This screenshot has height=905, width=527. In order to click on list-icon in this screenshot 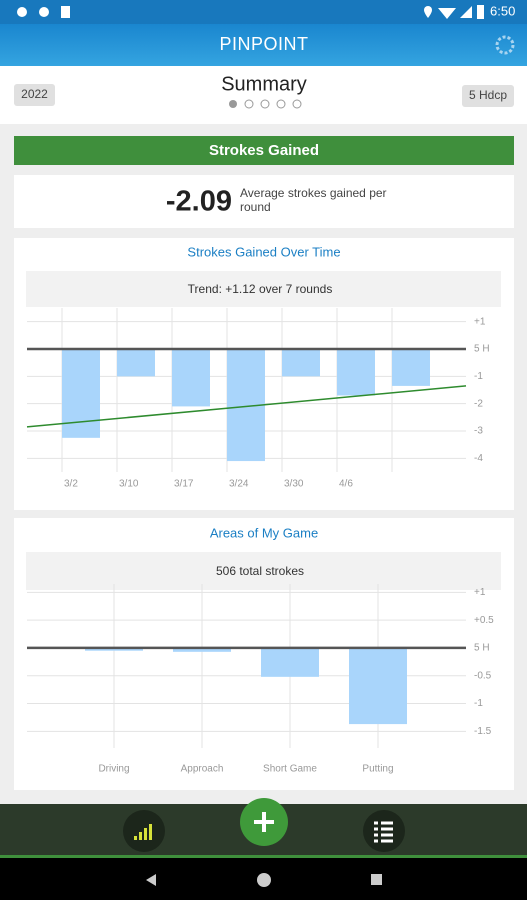, I will do `click(383, 832)`.